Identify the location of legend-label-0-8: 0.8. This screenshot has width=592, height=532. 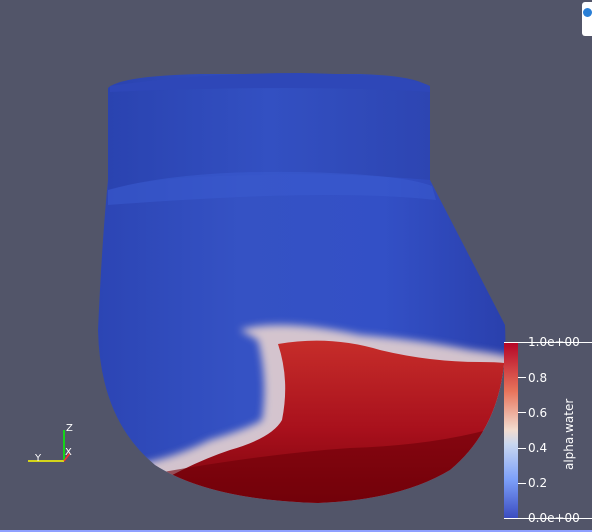
(538, 378).